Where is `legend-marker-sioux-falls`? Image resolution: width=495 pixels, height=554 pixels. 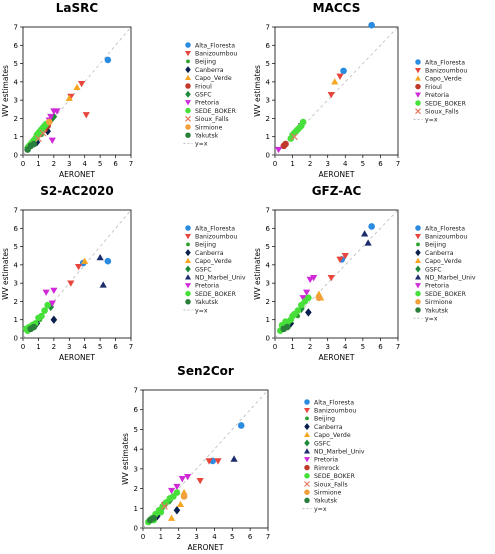
legend-marker-sioux-falls is located at coordinates (307, 484).